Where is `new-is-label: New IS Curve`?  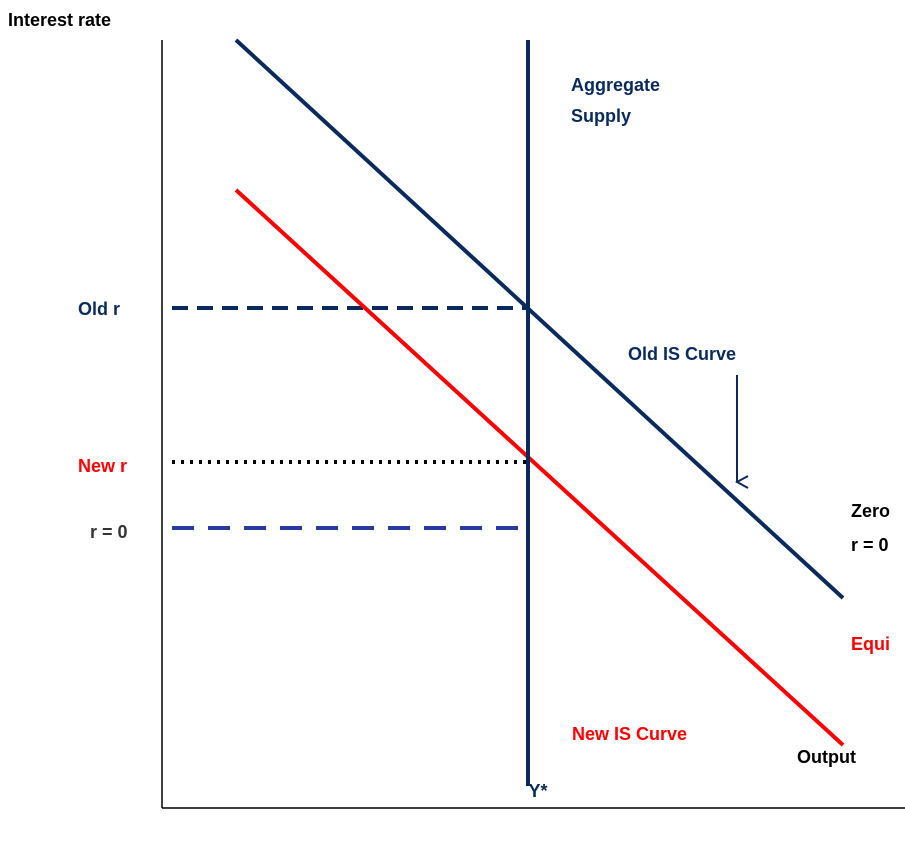 new-is-label: New IS Curve is located at coordinates (629, 734).